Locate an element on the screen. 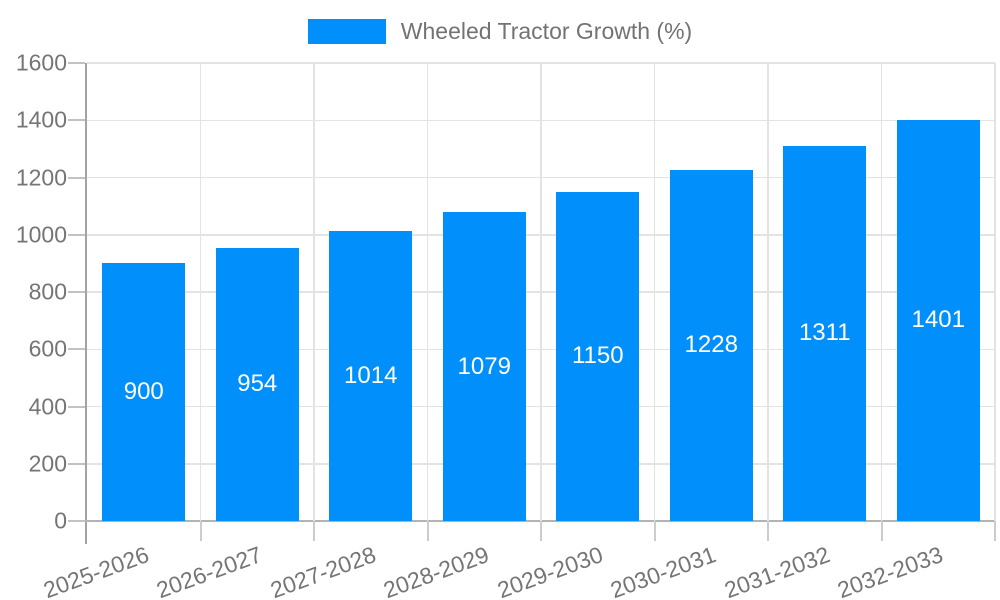 The width and height of the screenshot is (1000, 600). bar-value-label: 954 is located at coordinates (257, 384).